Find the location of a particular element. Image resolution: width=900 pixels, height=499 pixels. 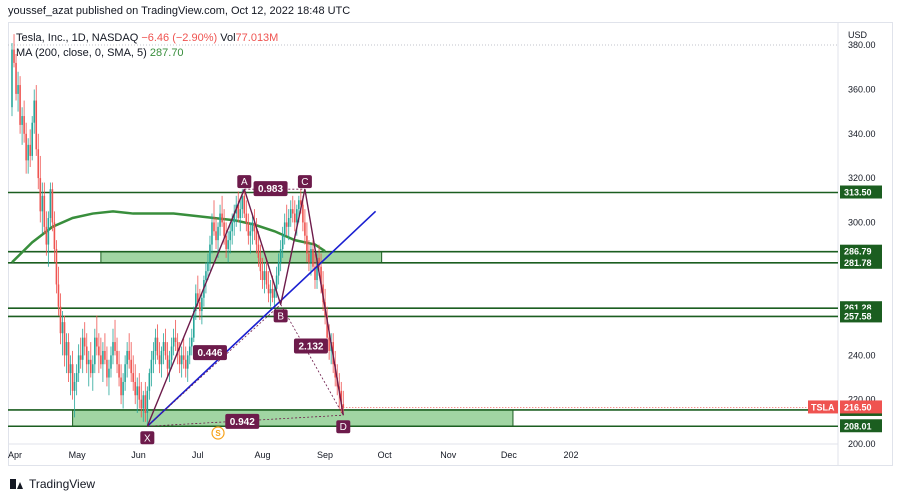

level-price-label: 257.58 is located at coordinates (858, 316).